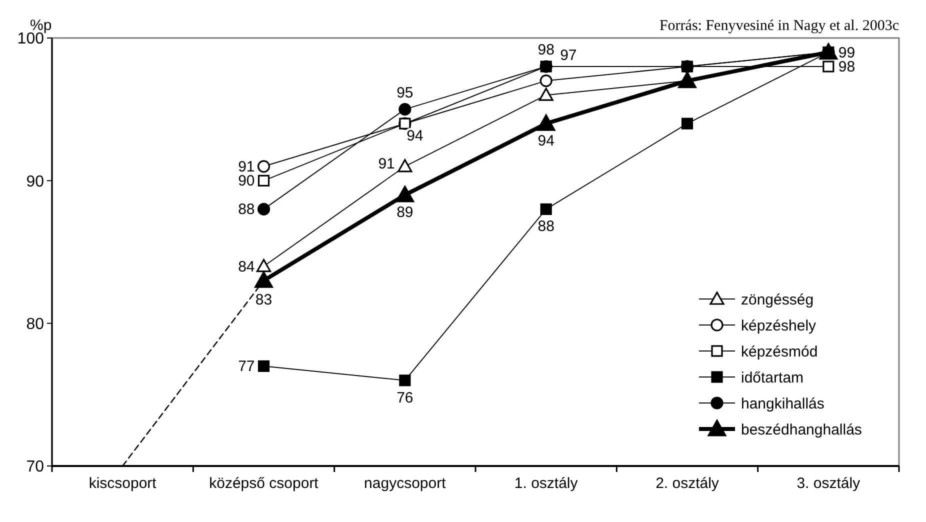 The height and width of the screenshot is (522, 926). Describe the element at coordinates (246, 367) in the screenshot. I see `data-label: 77` at that location.